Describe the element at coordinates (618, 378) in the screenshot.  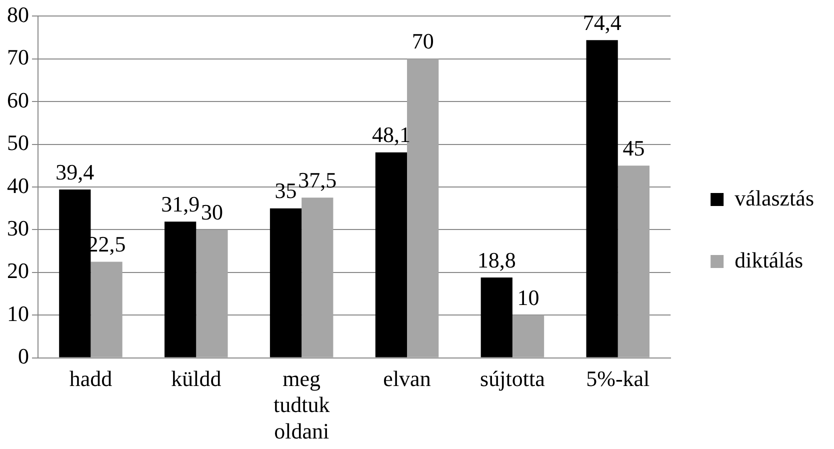
I see `x-tick-label: 5%-kal` at that location.